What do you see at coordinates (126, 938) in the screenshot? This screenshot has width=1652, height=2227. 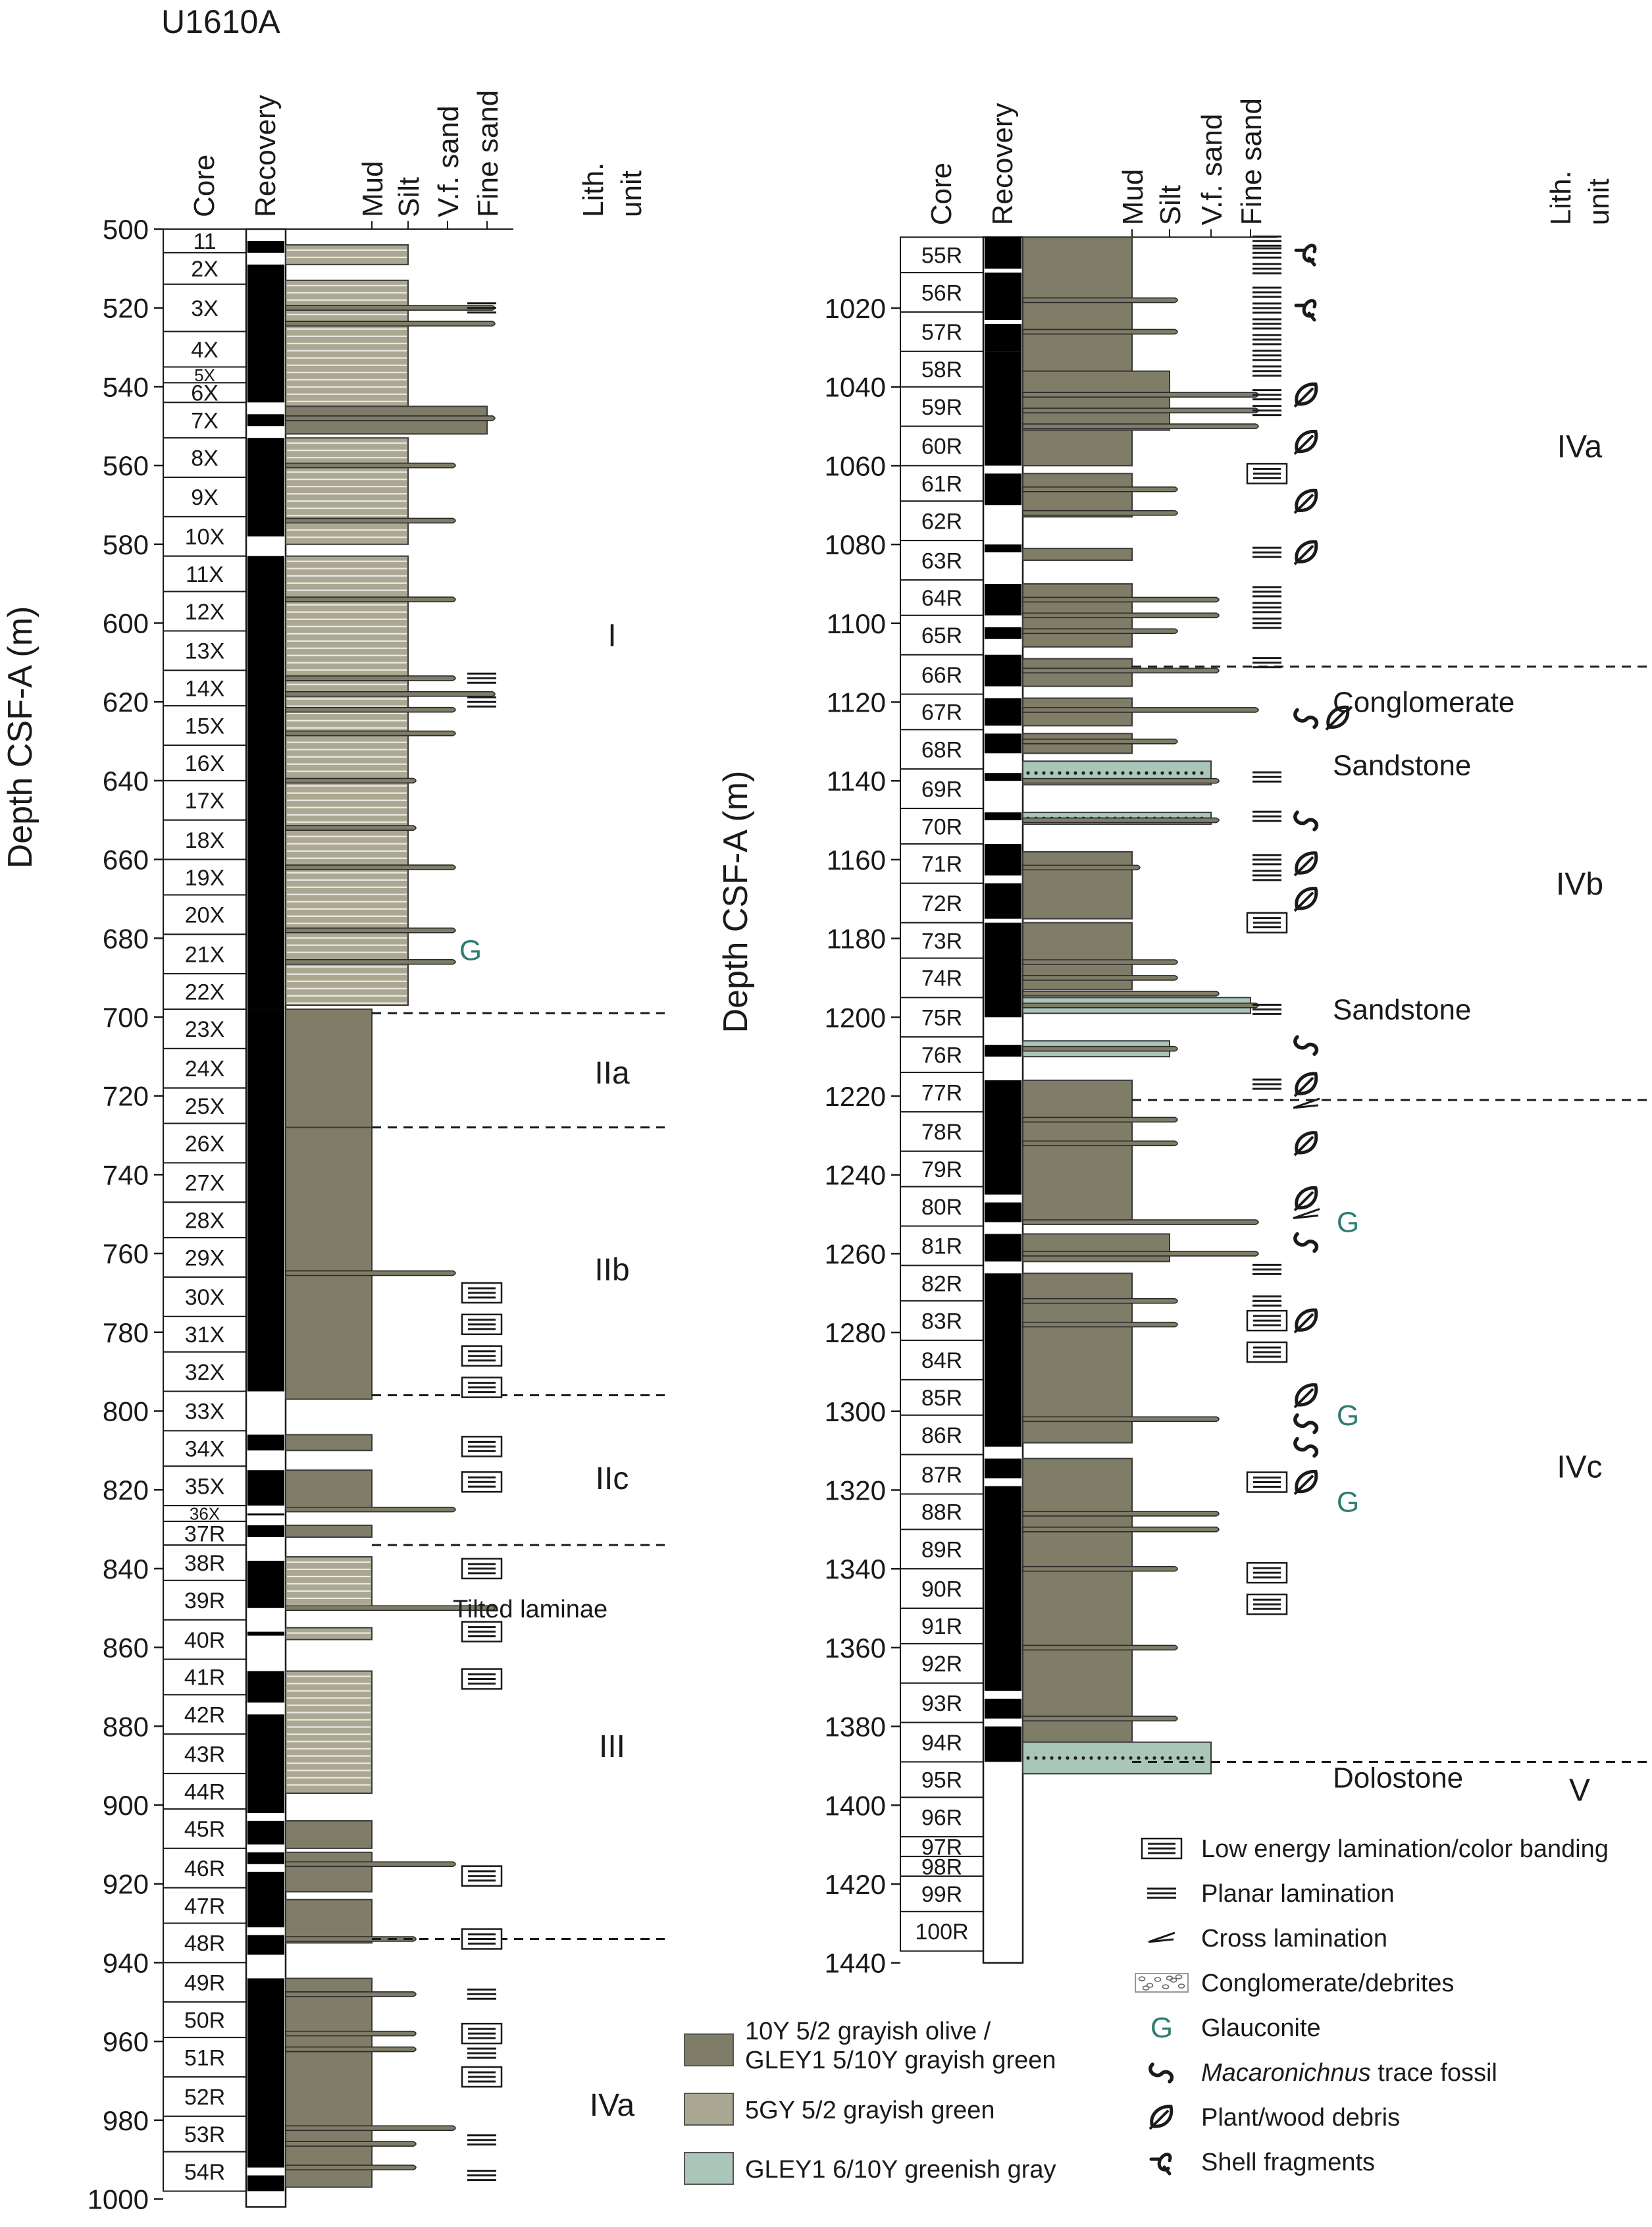 I see `depth-tick-label: 680` at bounding box center [126, 938].